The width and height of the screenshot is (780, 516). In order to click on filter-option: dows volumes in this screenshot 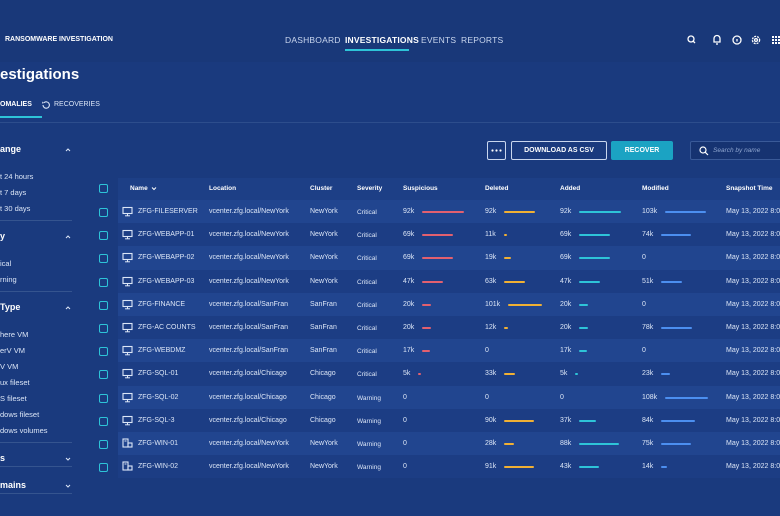, I will do `click(24, 430)`.